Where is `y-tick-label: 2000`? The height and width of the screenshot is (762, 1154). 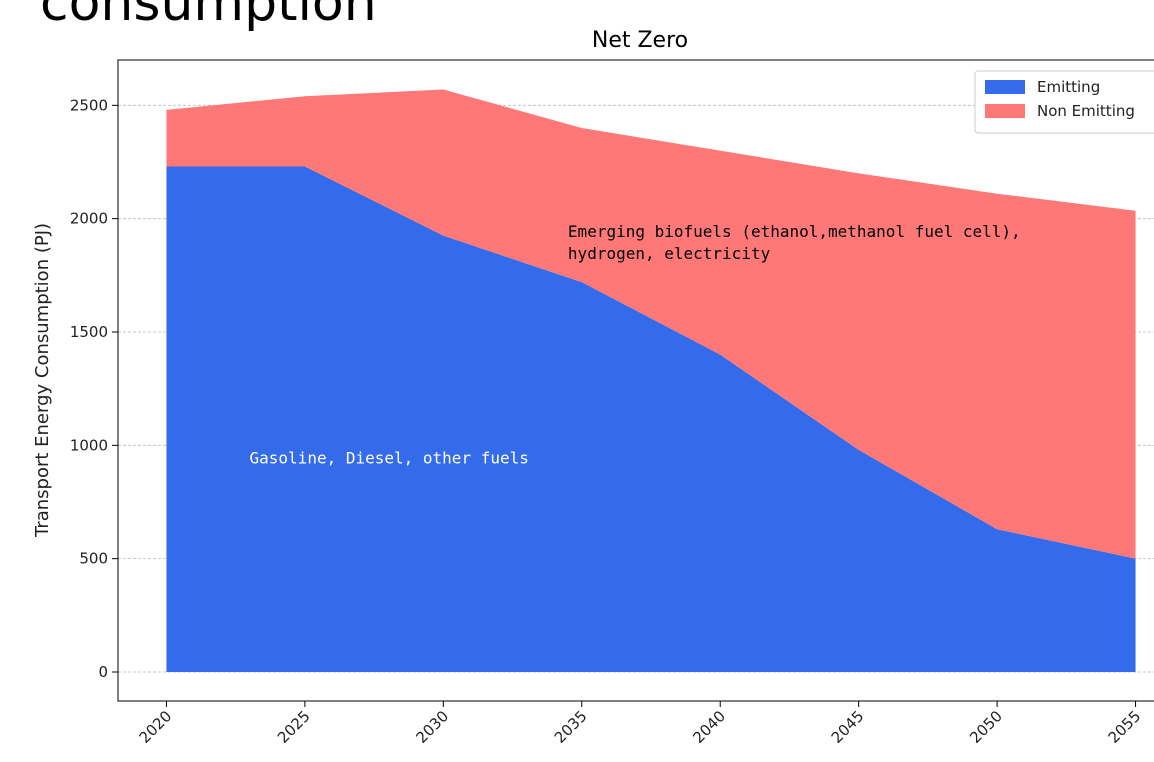
y-tick-label: 2000 is located at coordinates (89, 219).